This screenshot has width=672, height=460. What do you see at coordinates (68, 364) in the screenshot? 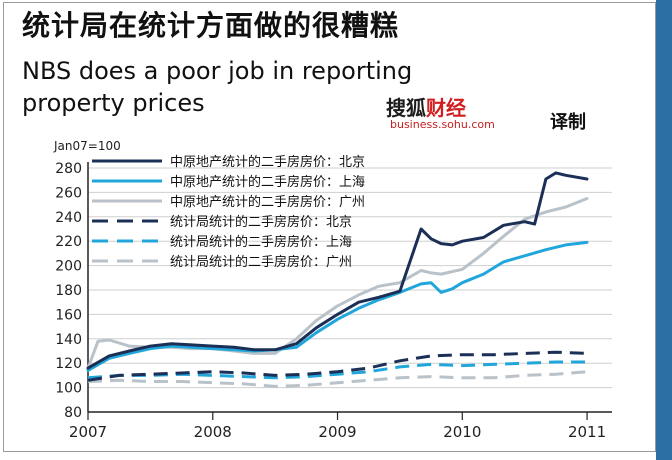
I see `y-tick-label-120: 120` at bounding box center [68, 364].